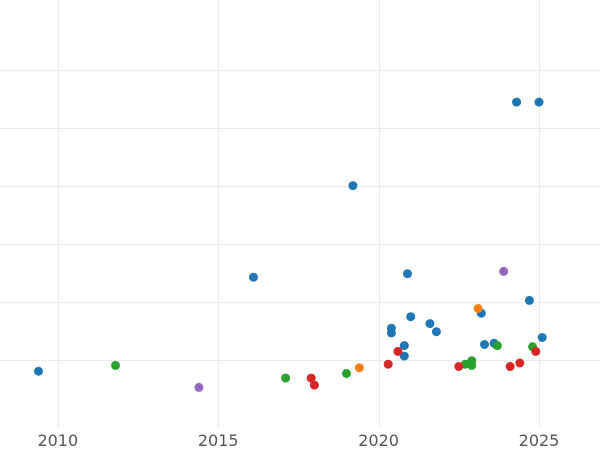 The height and width of the screenshot is (450, 600). Describe the element at coordinates (539, 440) in the screenshot. I see `x-tick-label: 2025` at that location.